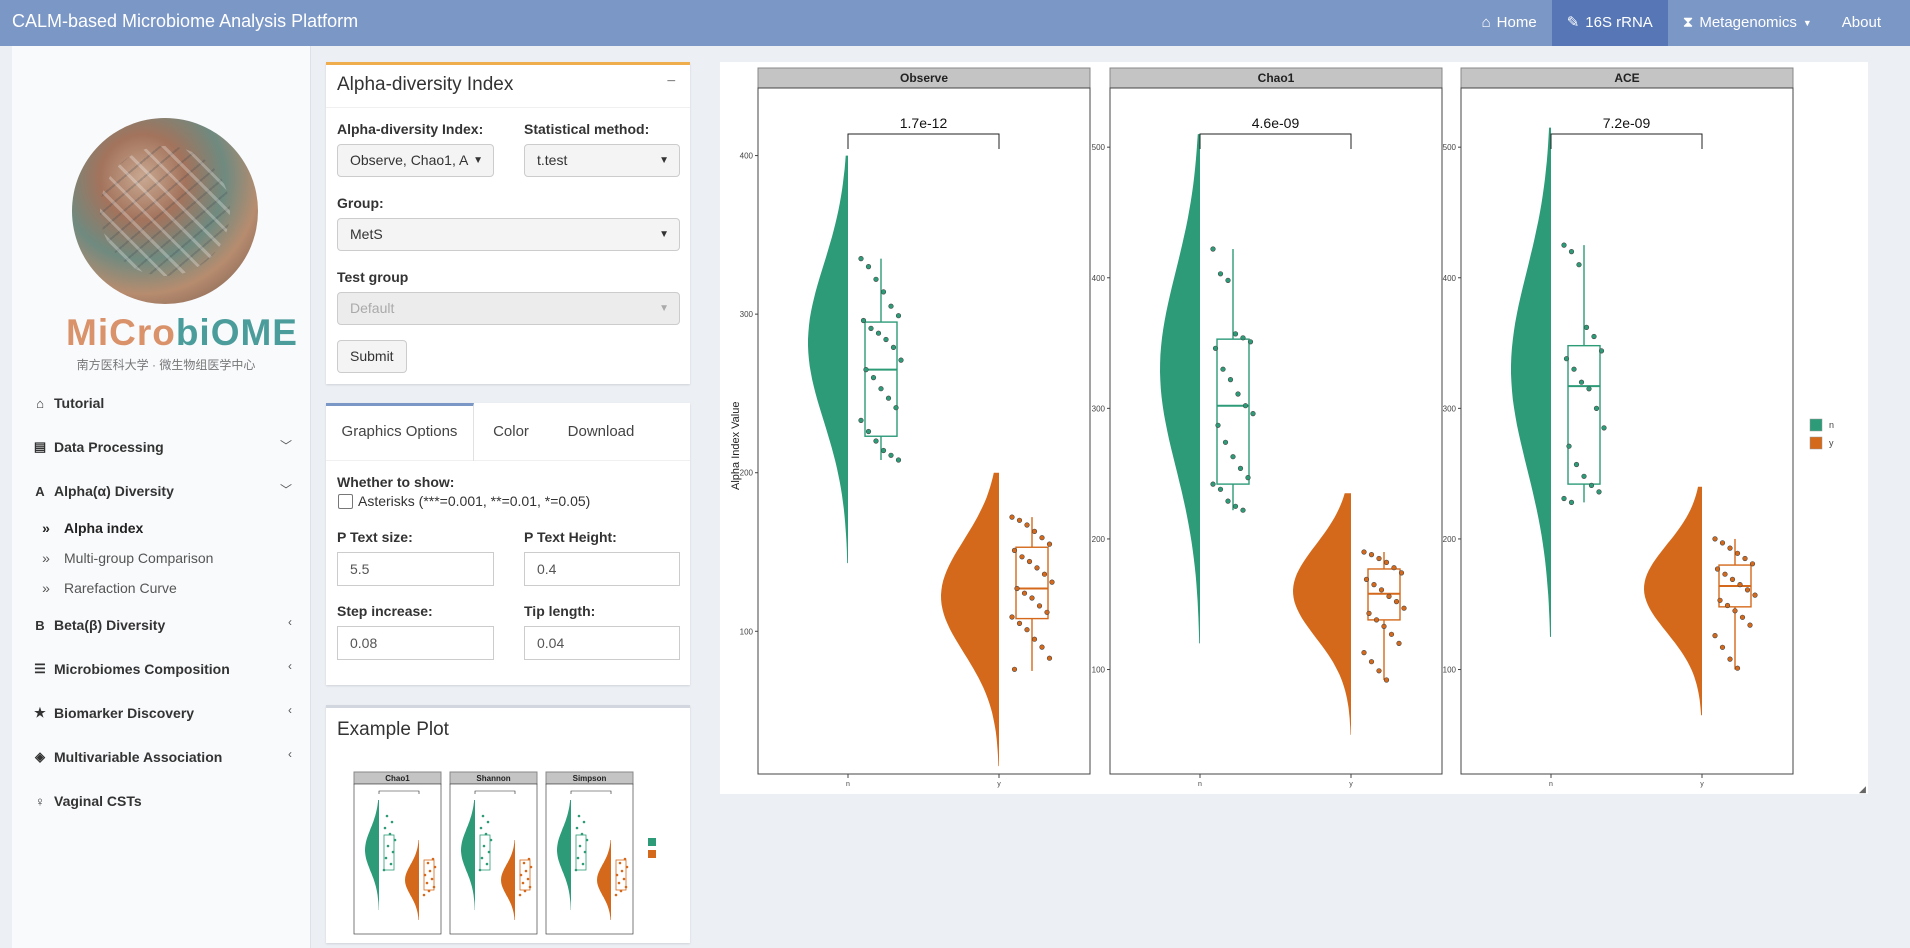 The width and height of the screenshot is (1910, 948). Describe the element at coordinates (1747, 23) in the screenshot. I see `nav-metagenomics: ⧗ Metagenomics ▼` at that location.